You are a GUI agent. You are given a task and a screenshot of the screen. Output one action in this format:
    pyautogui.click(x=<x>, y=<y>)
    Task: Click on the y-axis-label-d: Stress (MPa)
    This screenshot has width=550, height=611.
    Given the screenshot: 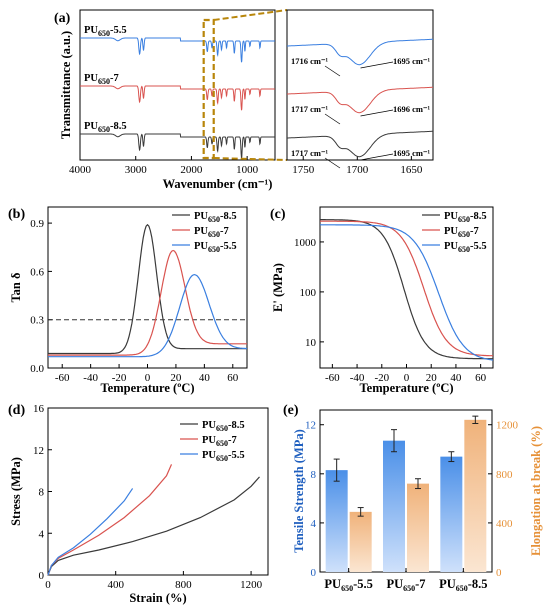 What is the action you would take?
    pyautogui.click(x=16, y=491)
    